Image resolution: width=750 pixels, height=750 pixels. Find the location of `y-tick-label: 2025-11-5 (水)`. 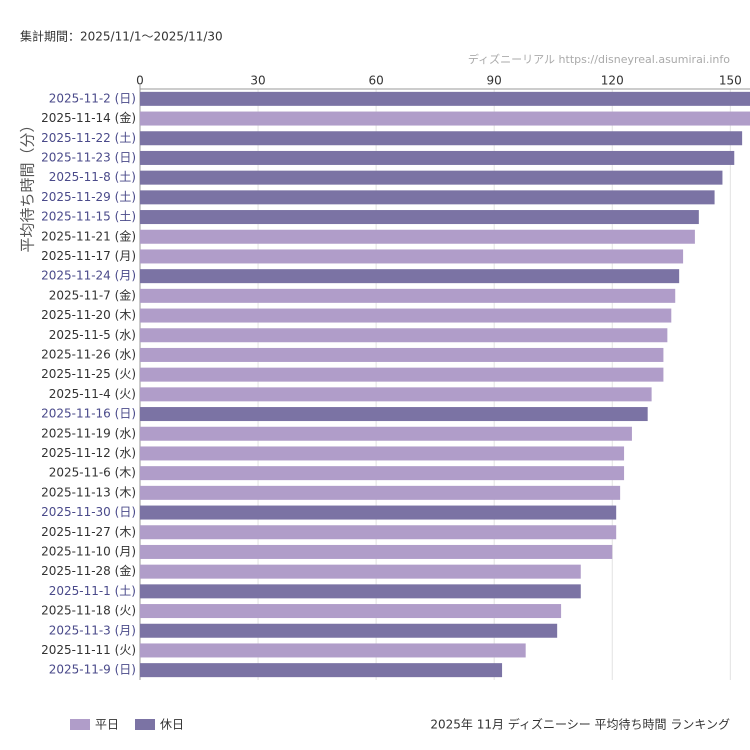

y-tick-label: 2025-11-5 (水) is located at coordinates (92, 335).